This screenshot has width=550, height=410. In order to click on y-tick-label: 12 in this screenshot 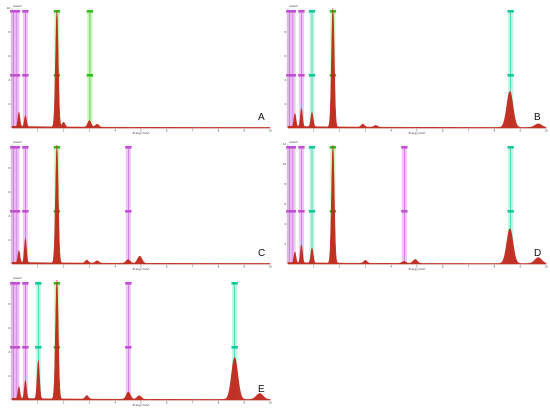, I will do `click(285, 144)`.